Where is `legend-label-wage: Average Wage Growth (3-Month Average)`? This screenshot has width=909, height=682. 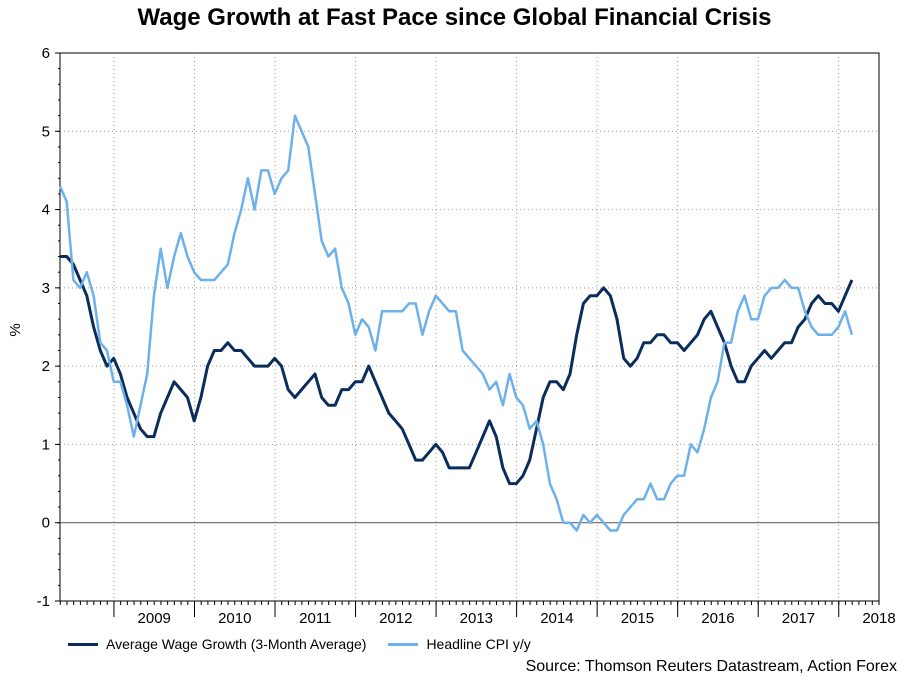
legend-label-wage: Average Wage Growth (3-Month Average) is located at coordinates (236, 644).